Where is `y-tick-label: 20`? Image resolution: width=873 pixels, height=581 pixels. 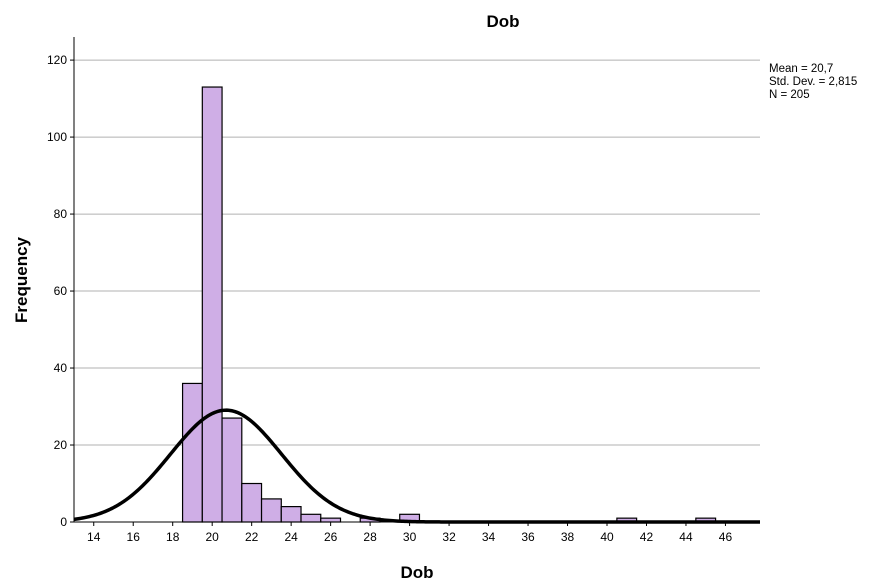
y-tick-label: 20 is located at coordinates (61, 445).